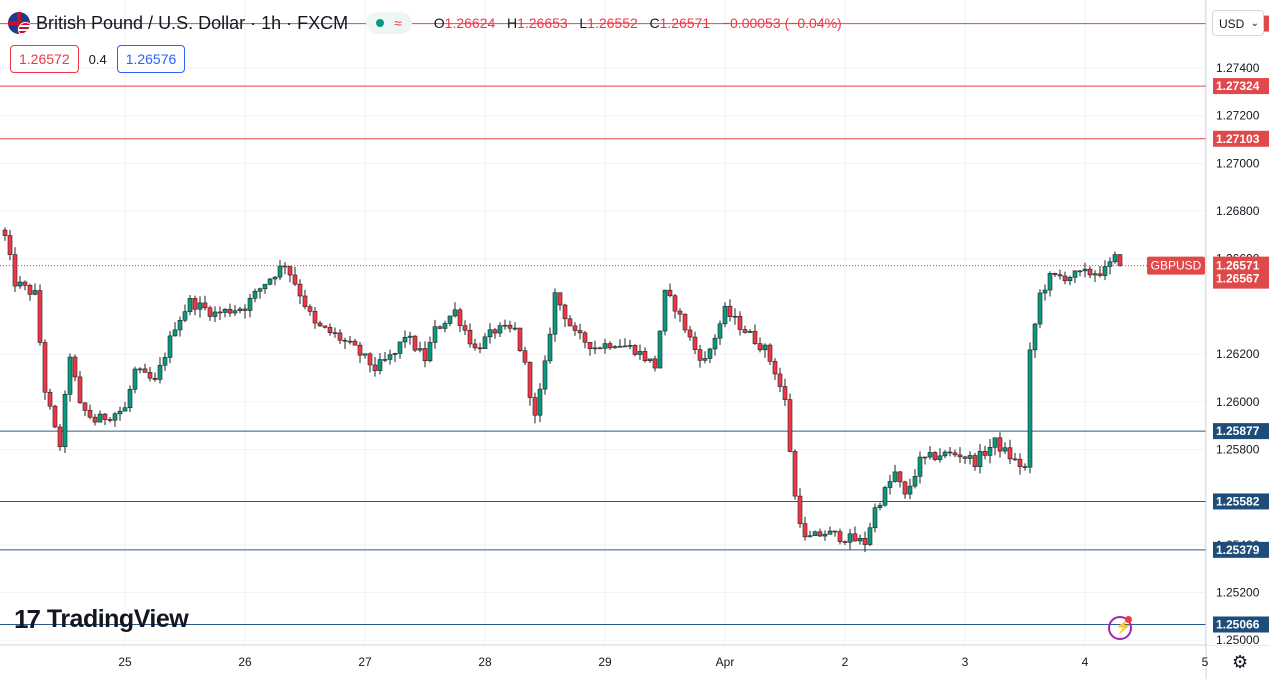 This screenshot has height=679, width=1270. I want to click on support-label: 1.25066, so click(1238, 624).